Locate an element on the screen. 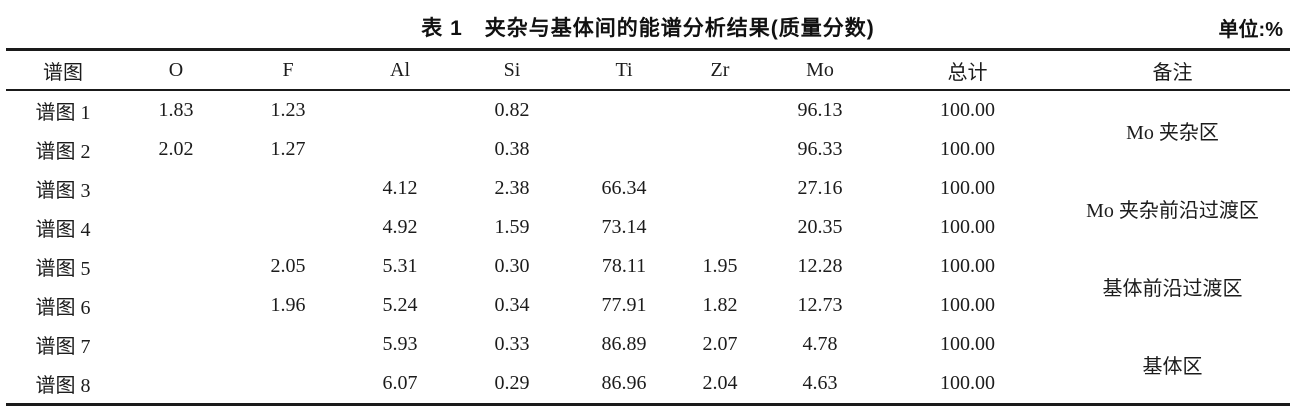 The width and height of the screenshot is (1296, 406). value-cell: 0.38 is located at coordinates (512, 149).